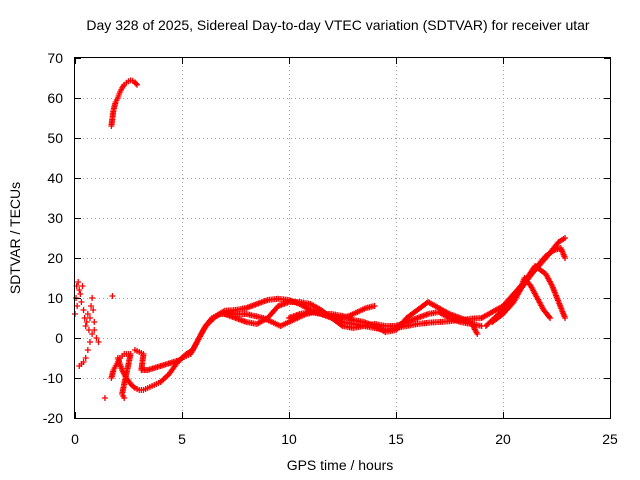  Describe the element at coordinates (15, 238) in the screenshot. I see `y-axis-label: SDTVAR / TECUs` at that location.